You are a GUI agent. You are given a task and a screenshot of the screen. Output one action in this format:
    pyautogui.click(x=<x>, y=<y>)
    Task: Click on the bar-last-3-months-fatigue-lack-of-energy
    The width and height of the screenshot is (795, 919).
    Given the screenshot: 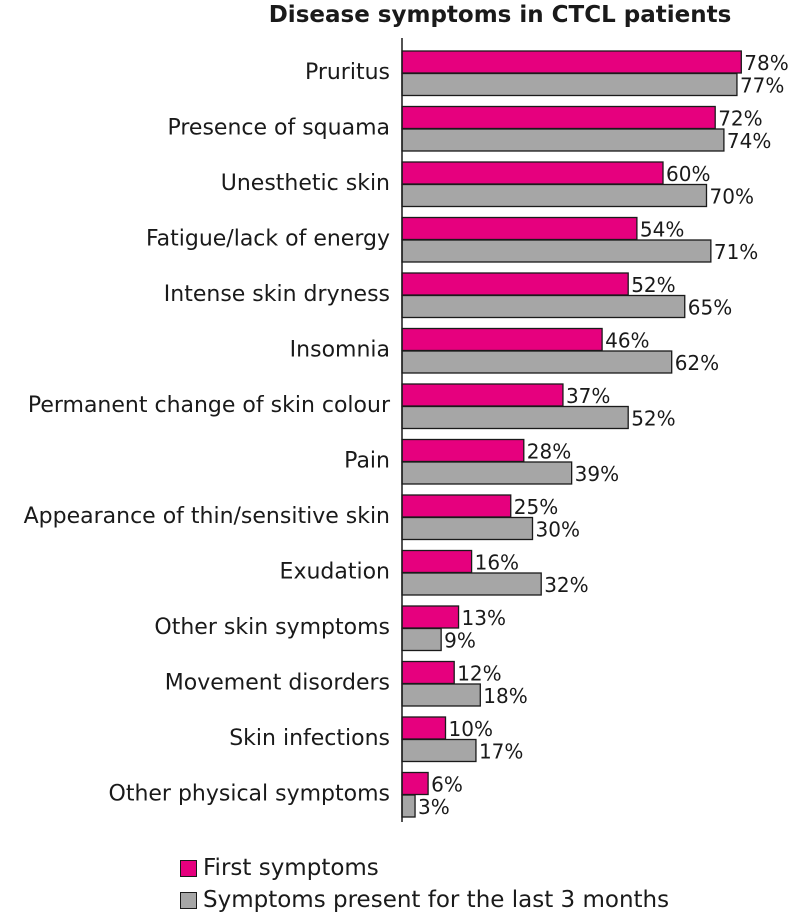 What is the action you would take?
    pyautogui.click(x=556, y=251)
    